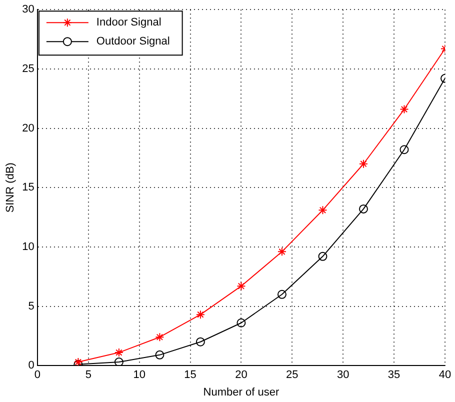 The height and width of the screenshot is (402, 455). What do you see at coordinates (190, 375) in the screenshot?
I see `x-tick-label: 15` at bounding box center [190, 375].